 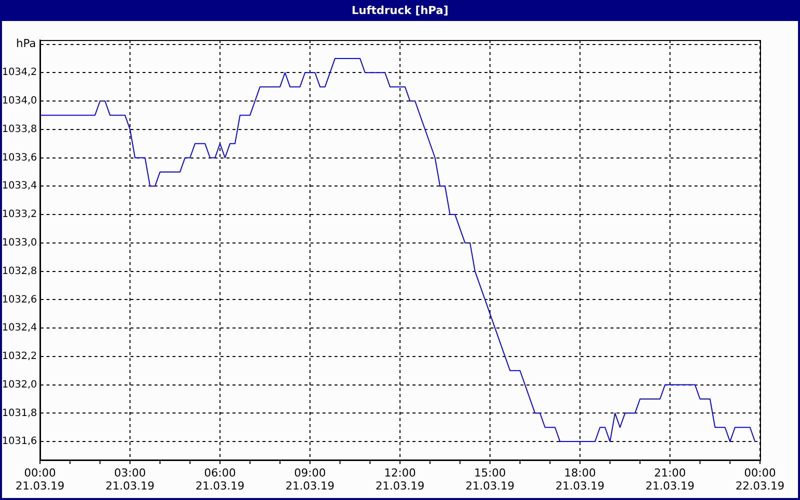 What do you see at coordinates (220, 479) in the screenshot?
I see `x-tick-label: 06:00 21.03.19` at bounding box center [220, 479].